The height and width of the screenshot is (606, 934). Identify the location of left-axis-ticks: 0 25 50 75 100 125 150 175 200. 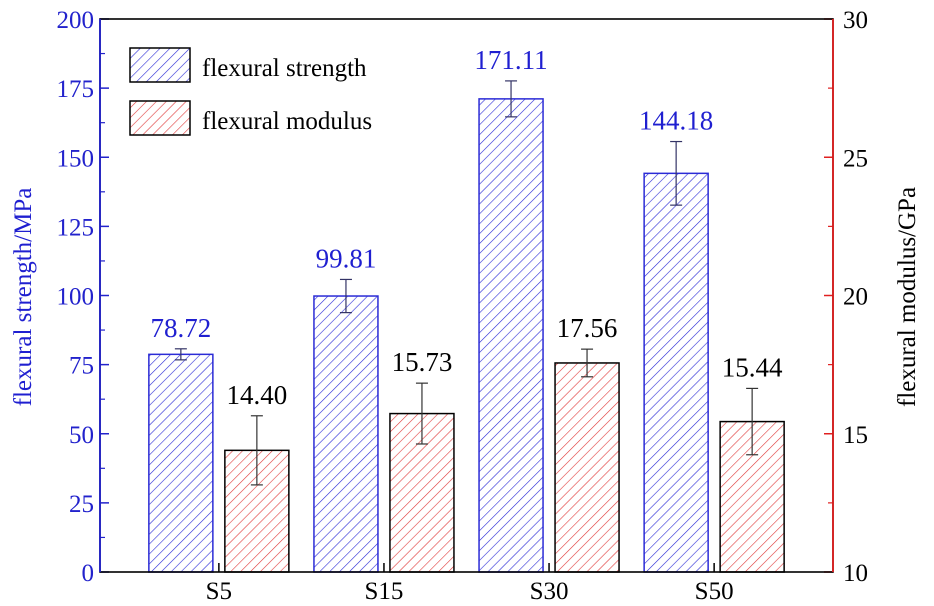
(83, 297).